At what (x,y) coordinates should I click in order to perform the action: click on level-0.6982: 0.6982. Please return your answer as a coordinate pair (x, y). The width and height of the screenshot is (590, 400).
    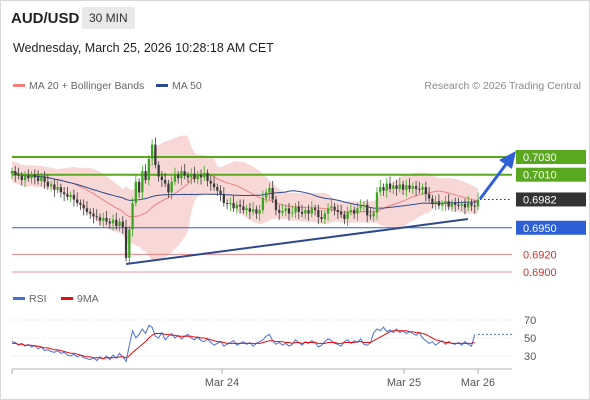
    Looking at the image, I should click on (533, 199).